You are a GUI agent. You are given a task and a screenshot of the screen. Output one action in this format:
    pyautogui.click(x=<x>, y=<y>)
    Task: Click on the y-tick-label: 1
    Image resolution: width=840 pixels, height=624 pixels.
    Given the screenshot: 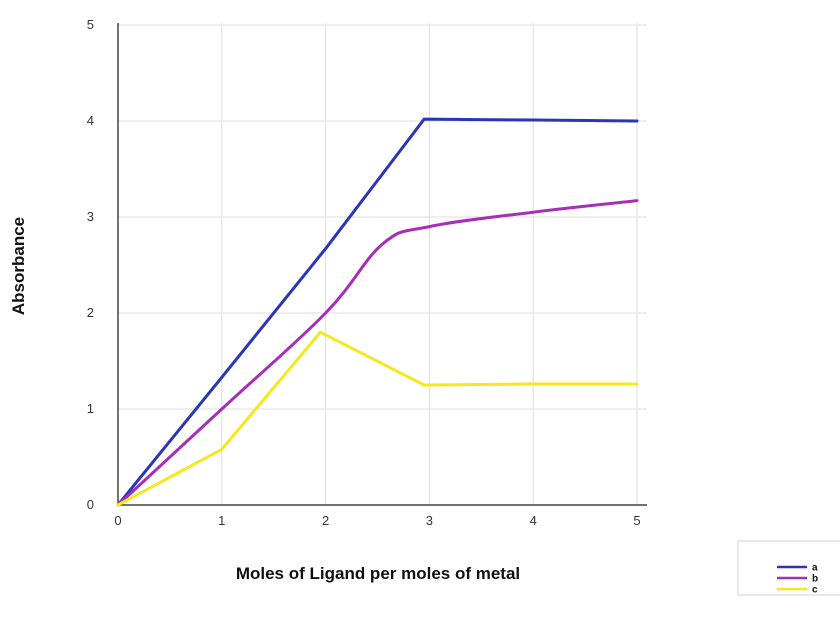 What is the action you would take?
    pyautogui.click(x=90, y=408)
    